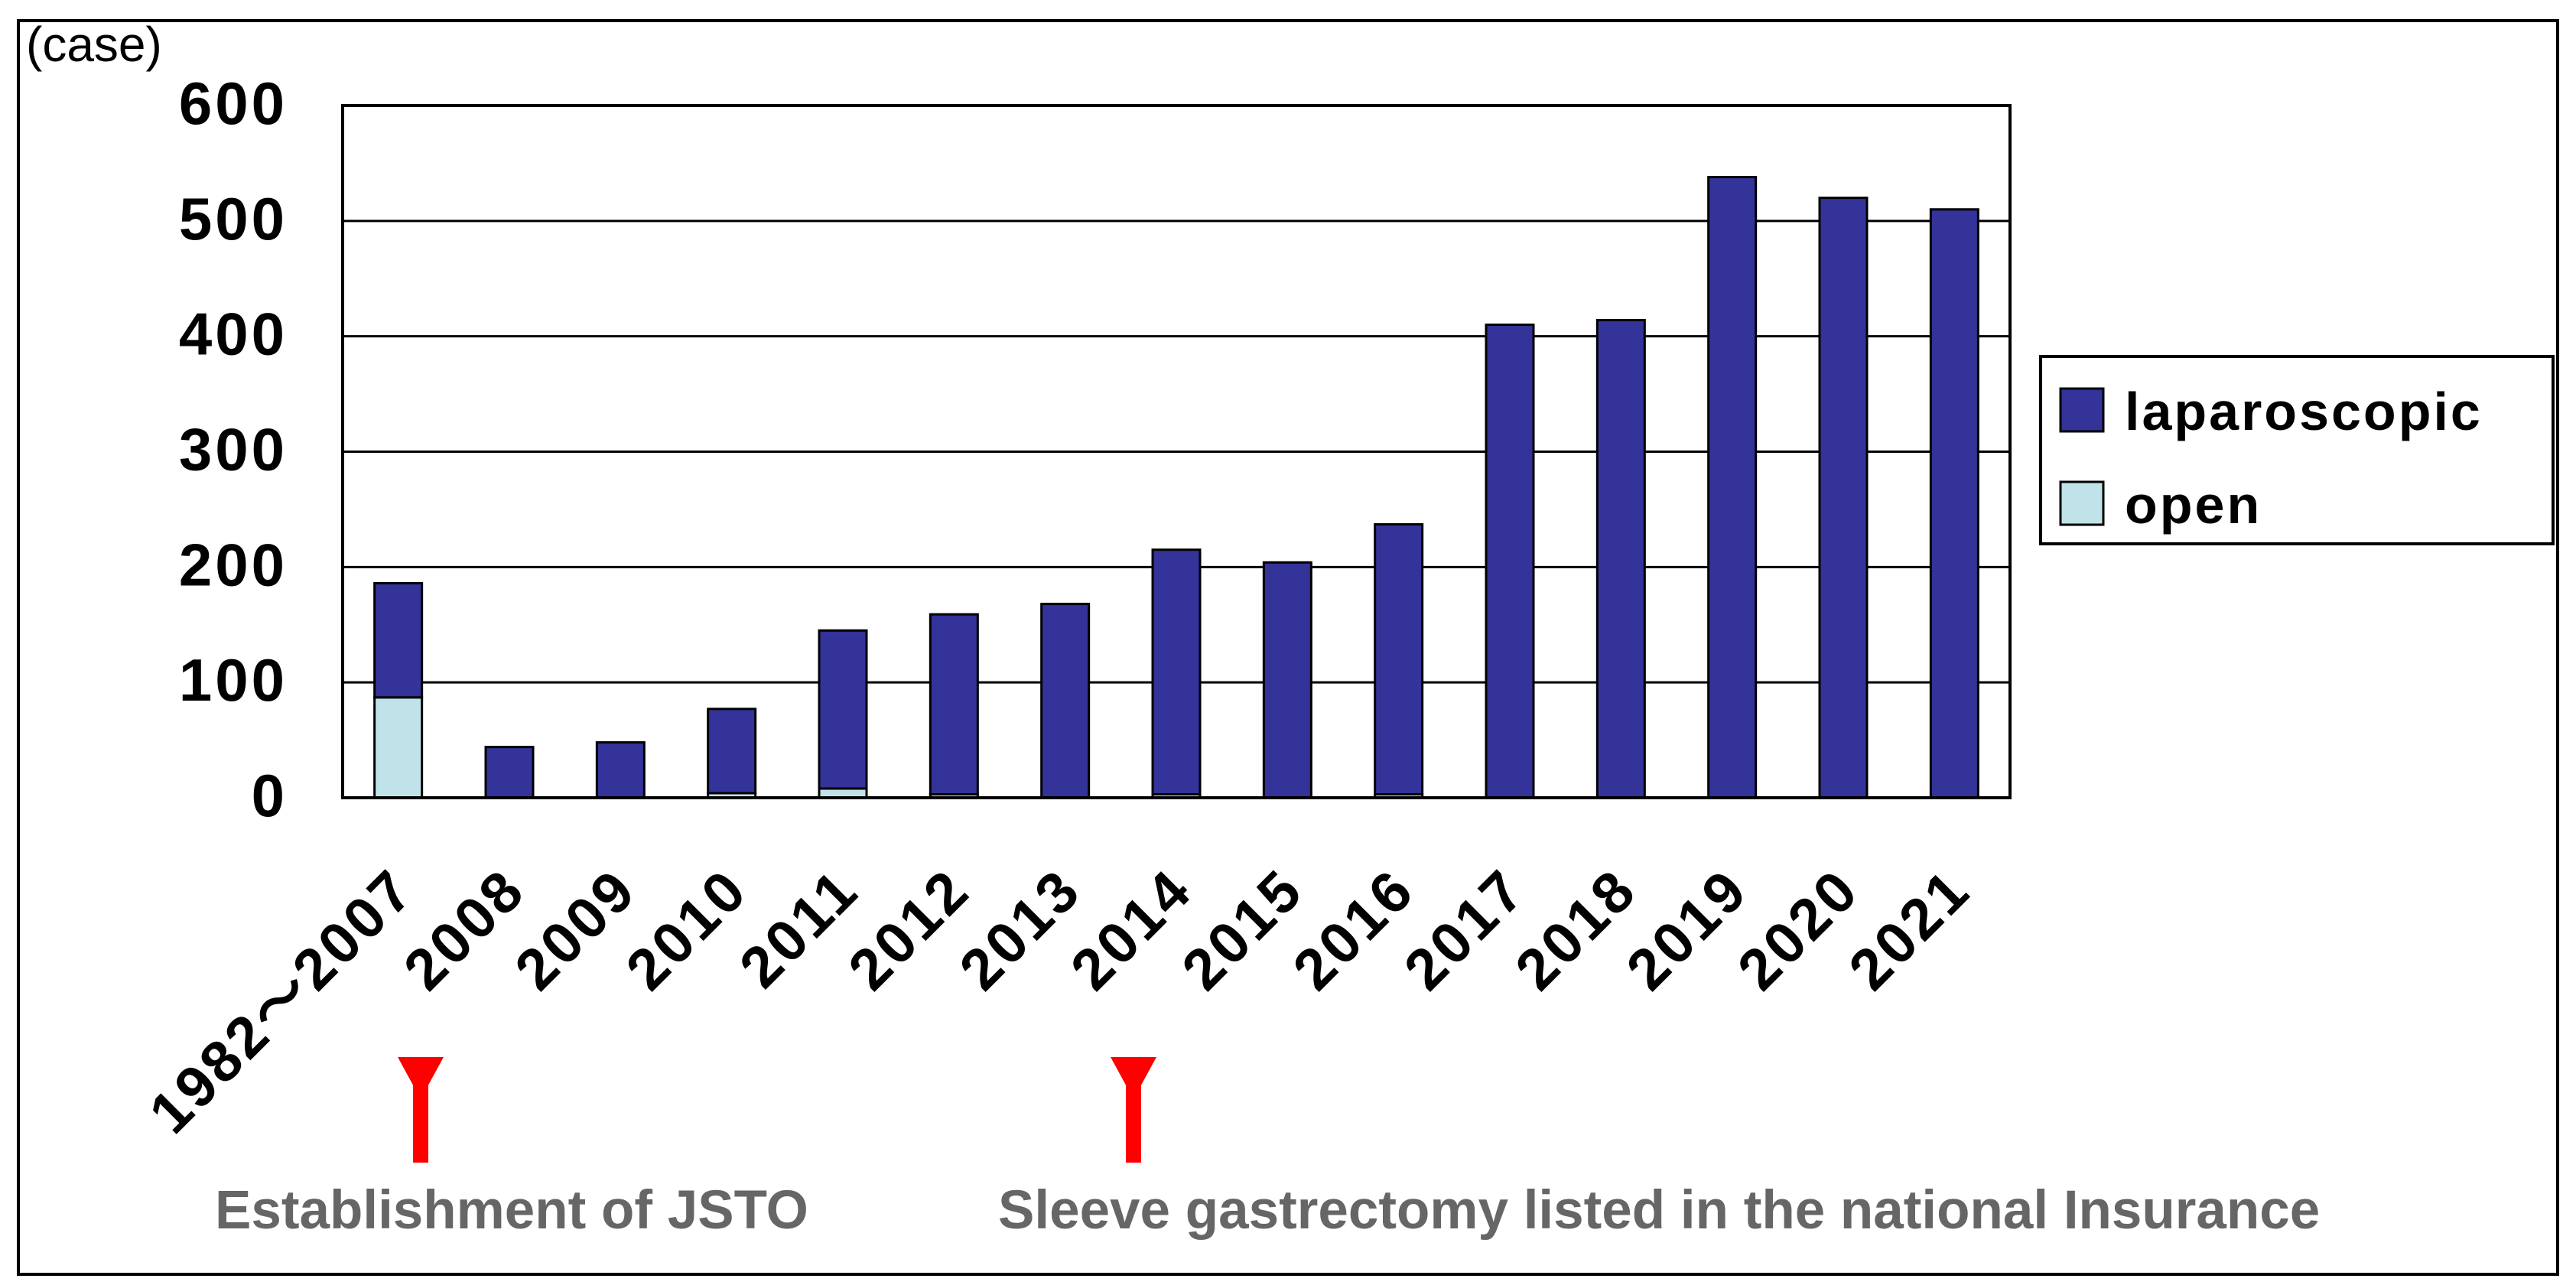 The image size is (2576, 1285). I want to click on y-axis-unit-label: (case), so click(94, 44).